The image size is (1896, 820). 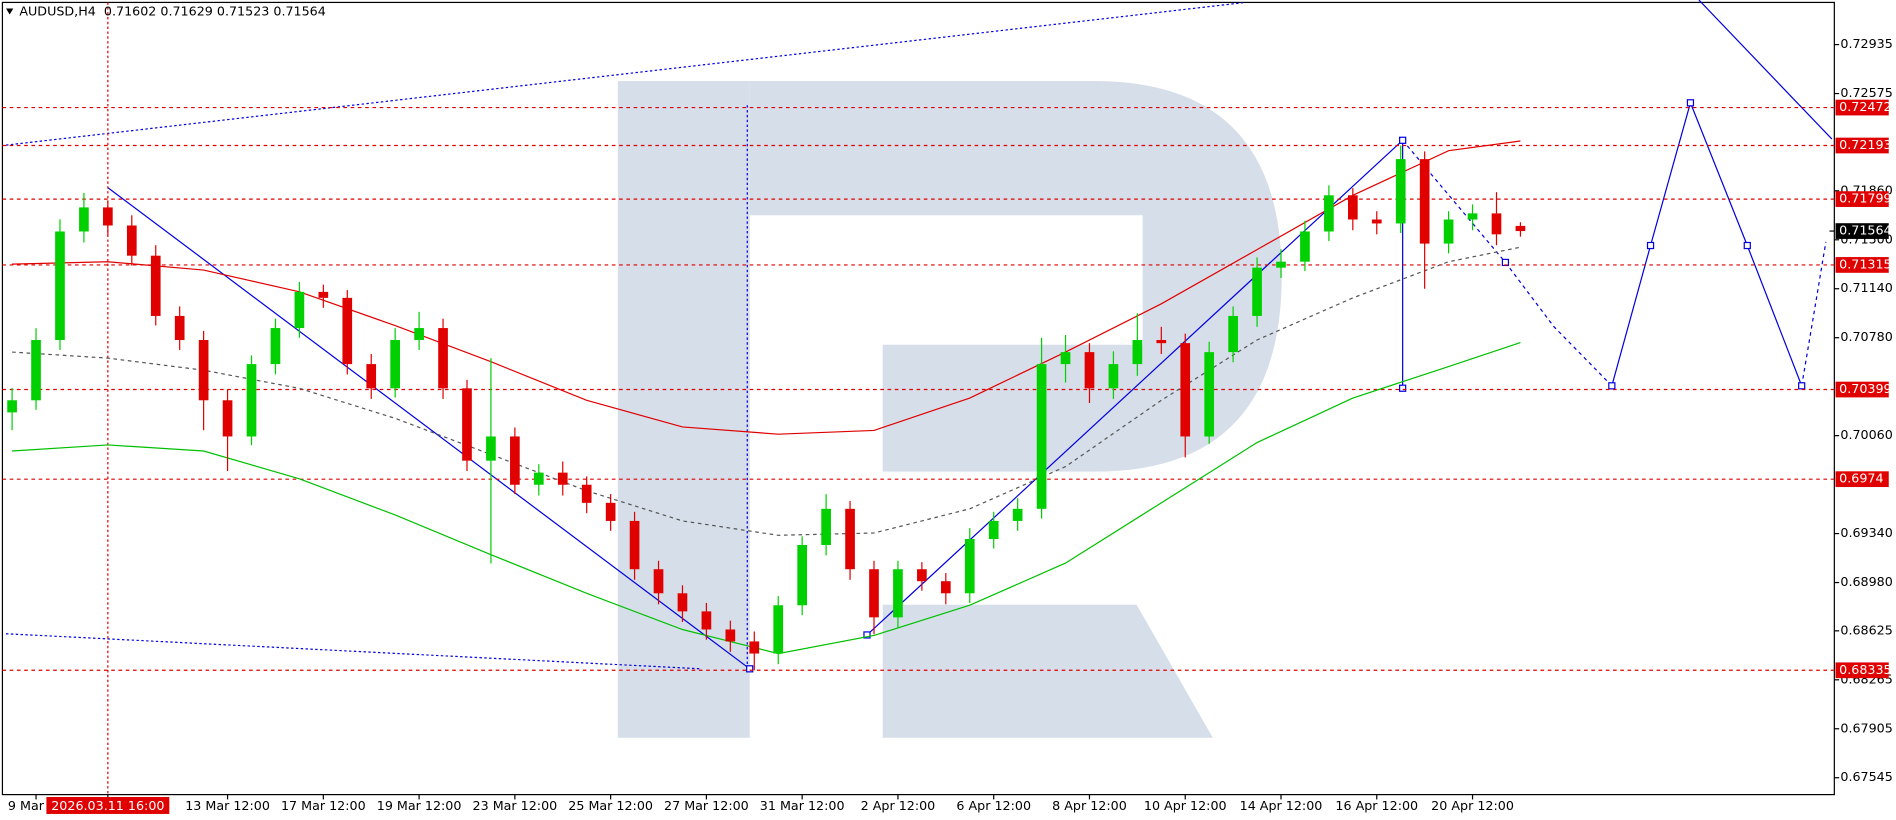 I want to click on y-tick-label: 0.72935, so click(x=1866, y=43).